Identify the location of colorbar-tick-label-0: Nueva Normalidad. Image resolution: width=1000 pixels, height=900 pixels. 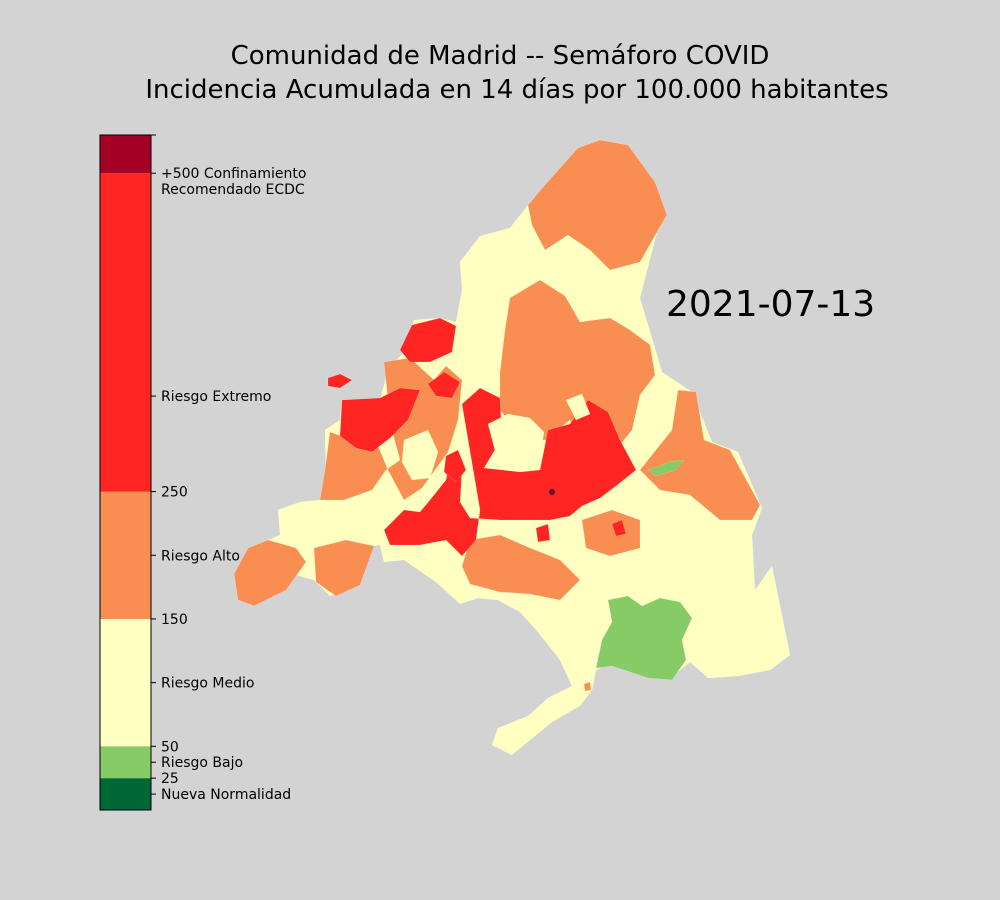
(226, 795).